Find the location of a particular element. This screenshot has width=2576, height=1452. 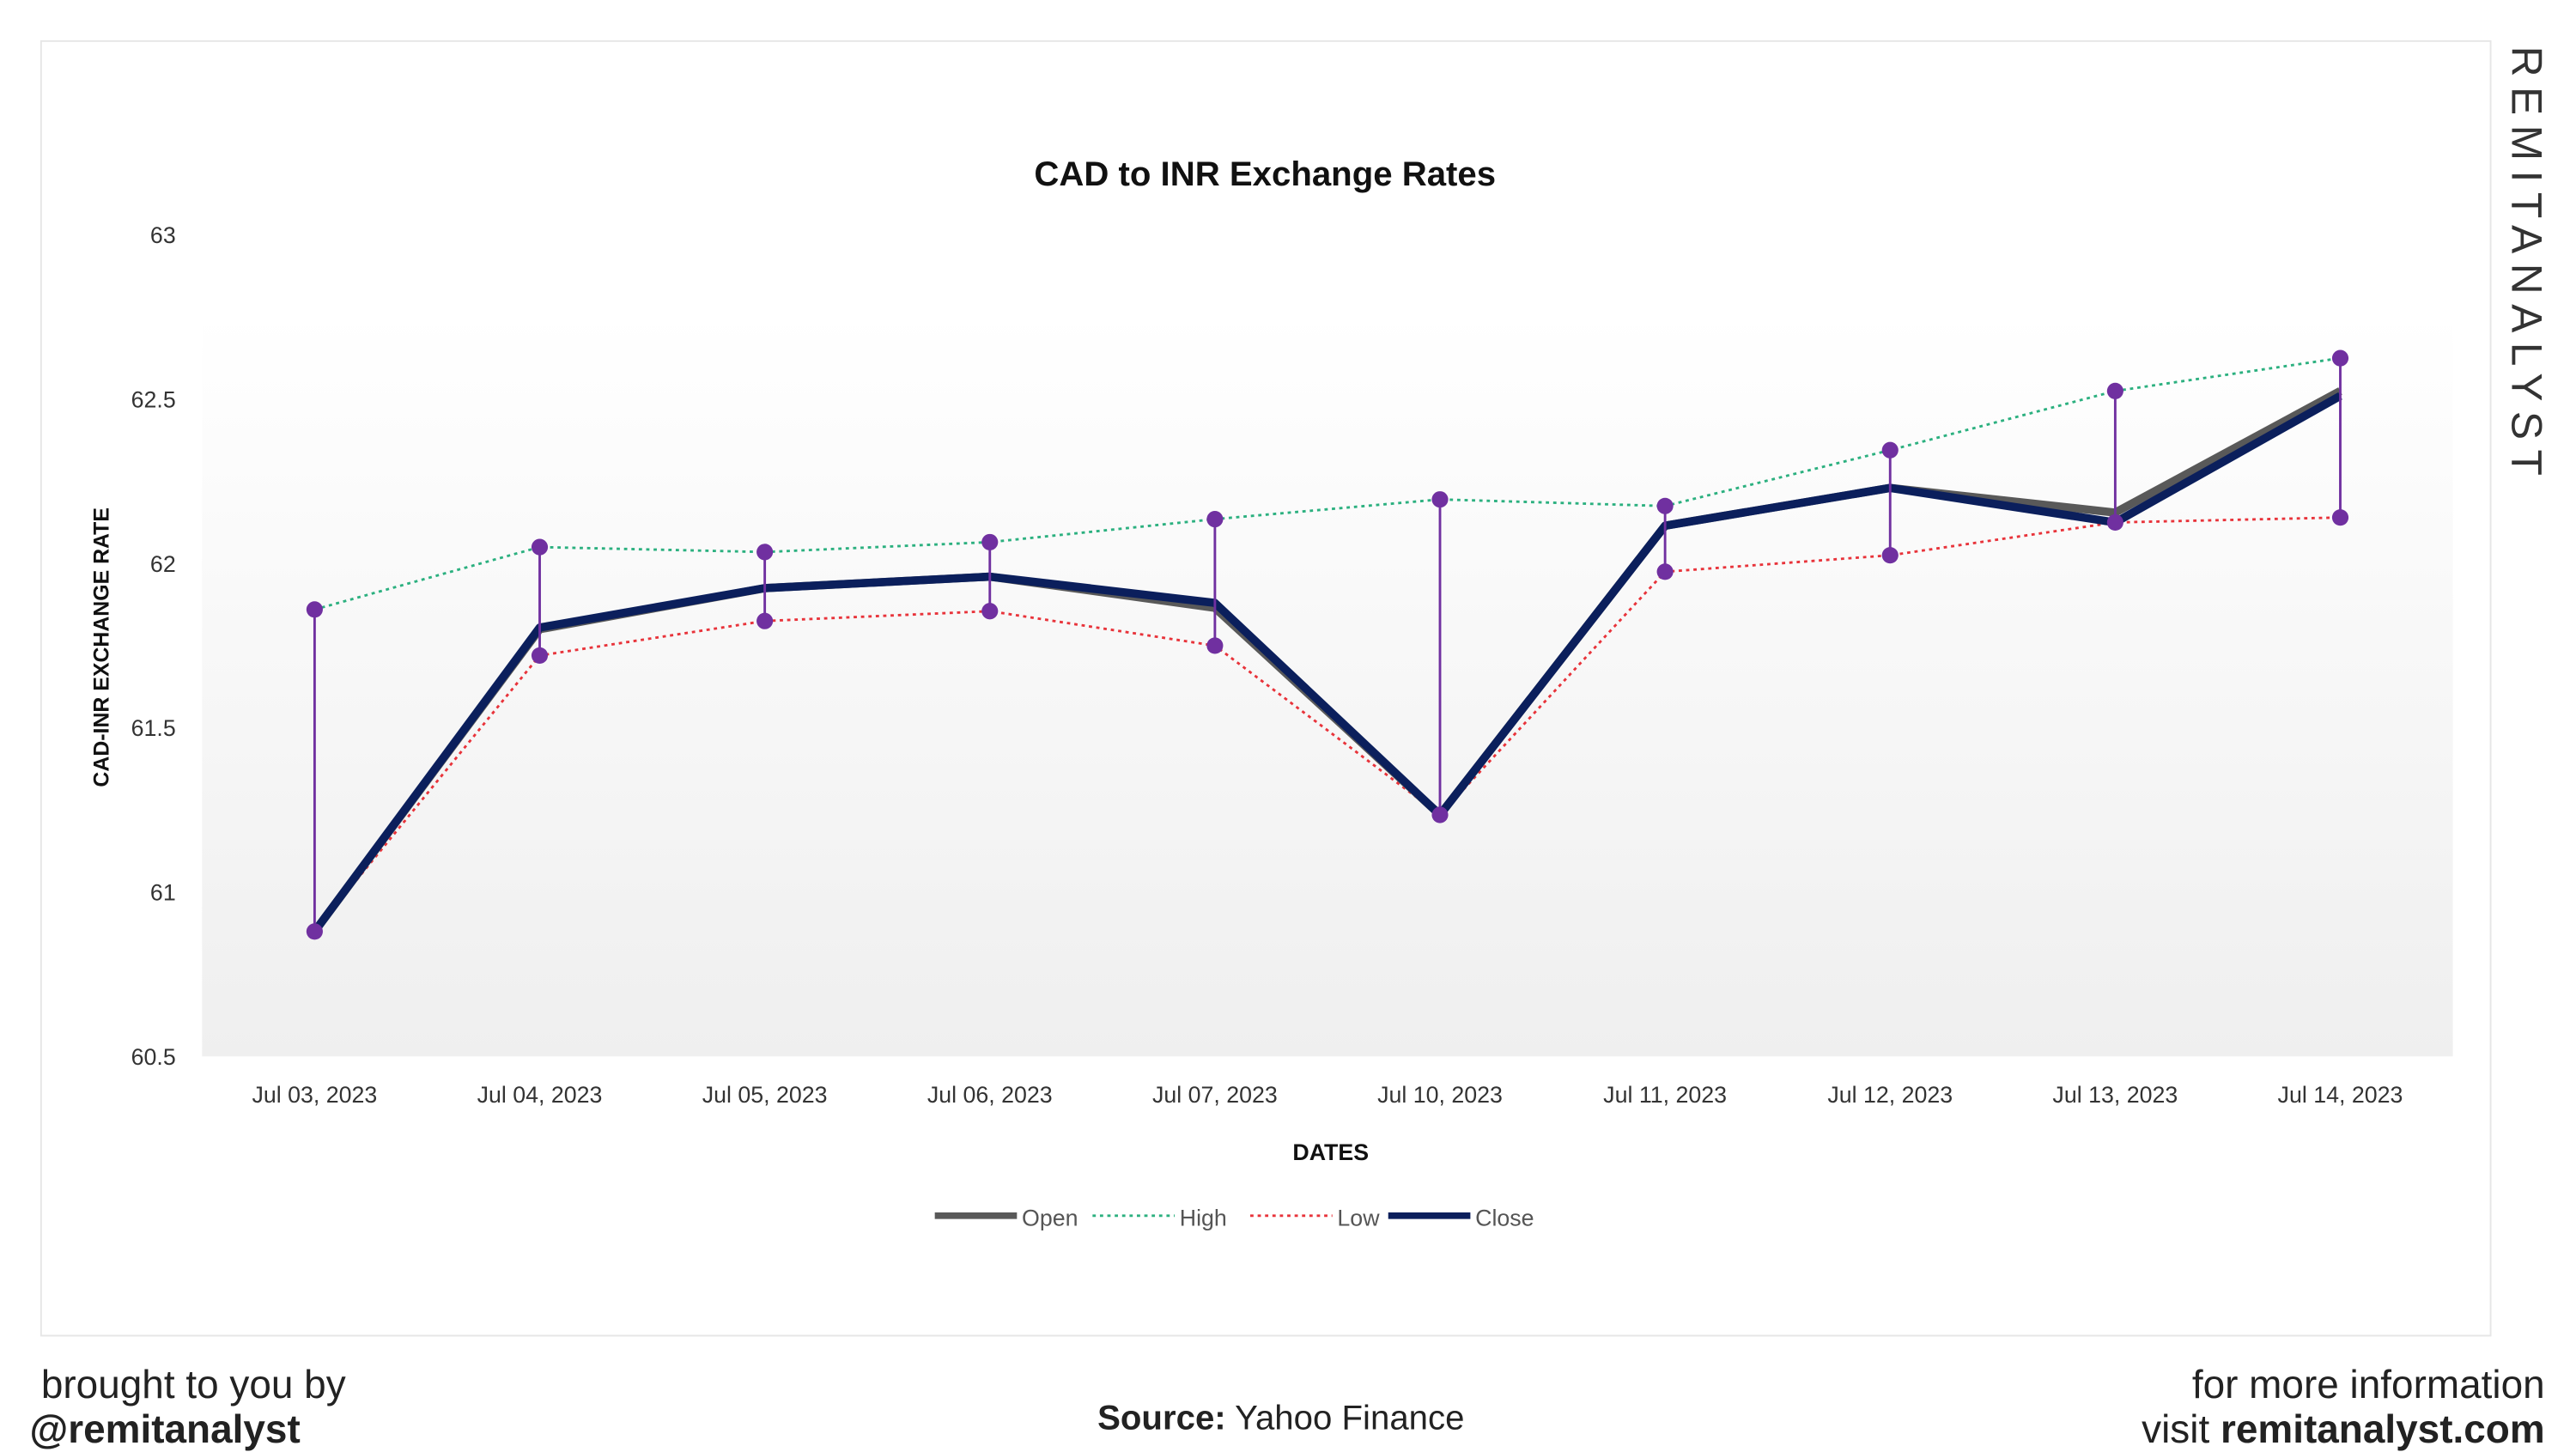

y-axis-label: CAD-INR EXCHANGE RATE is located at coordinates (101, 647).